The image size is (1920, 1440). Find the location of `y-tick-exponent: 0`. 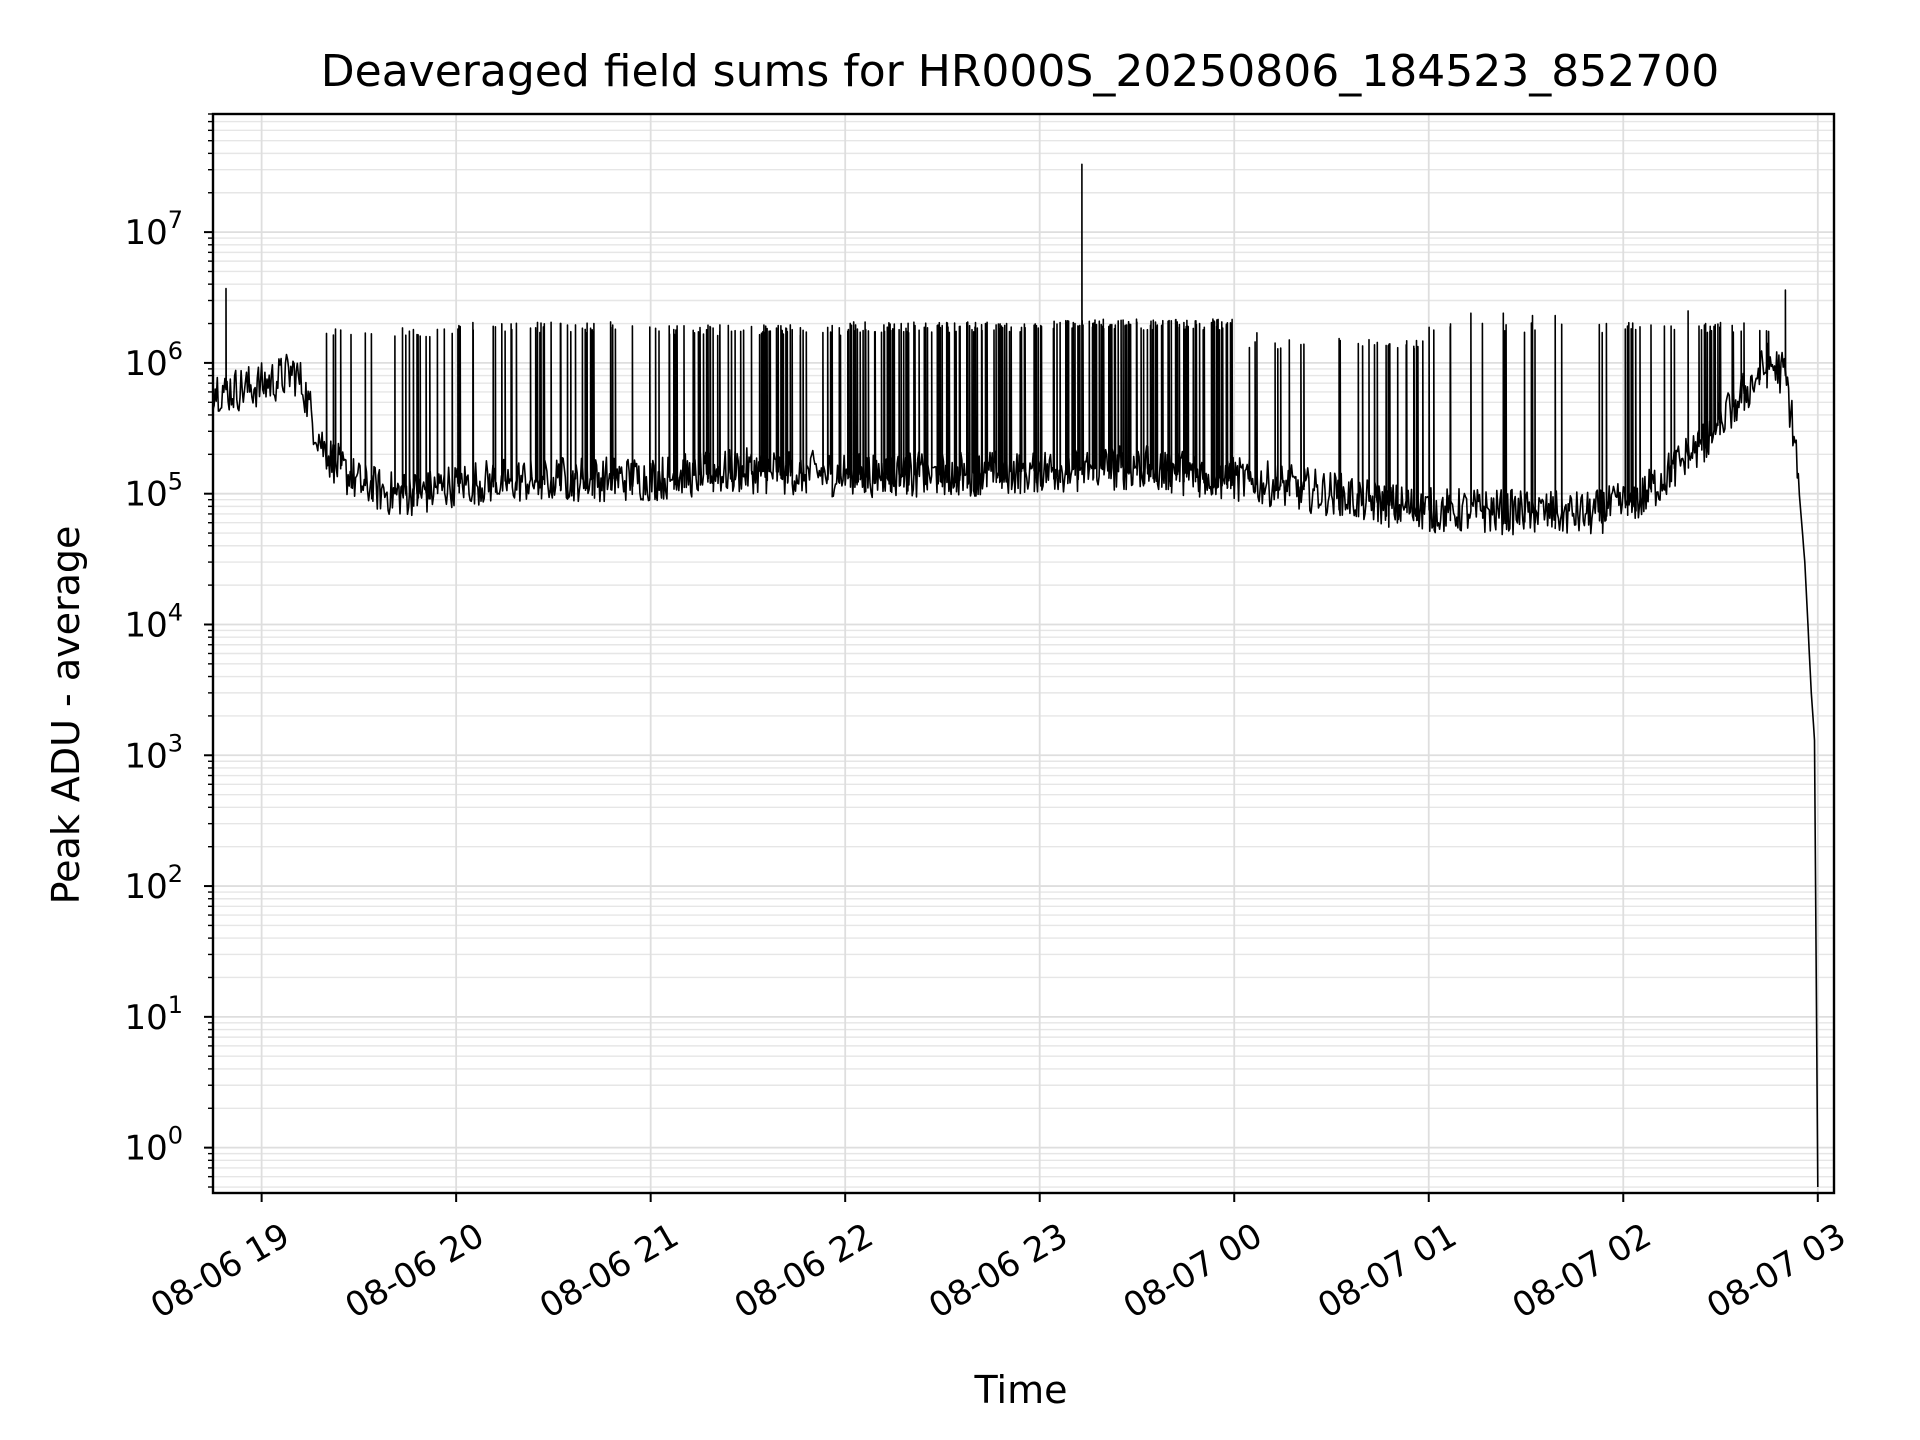

y-tick-exponent: 0 is located at coordinates (175, 1136).